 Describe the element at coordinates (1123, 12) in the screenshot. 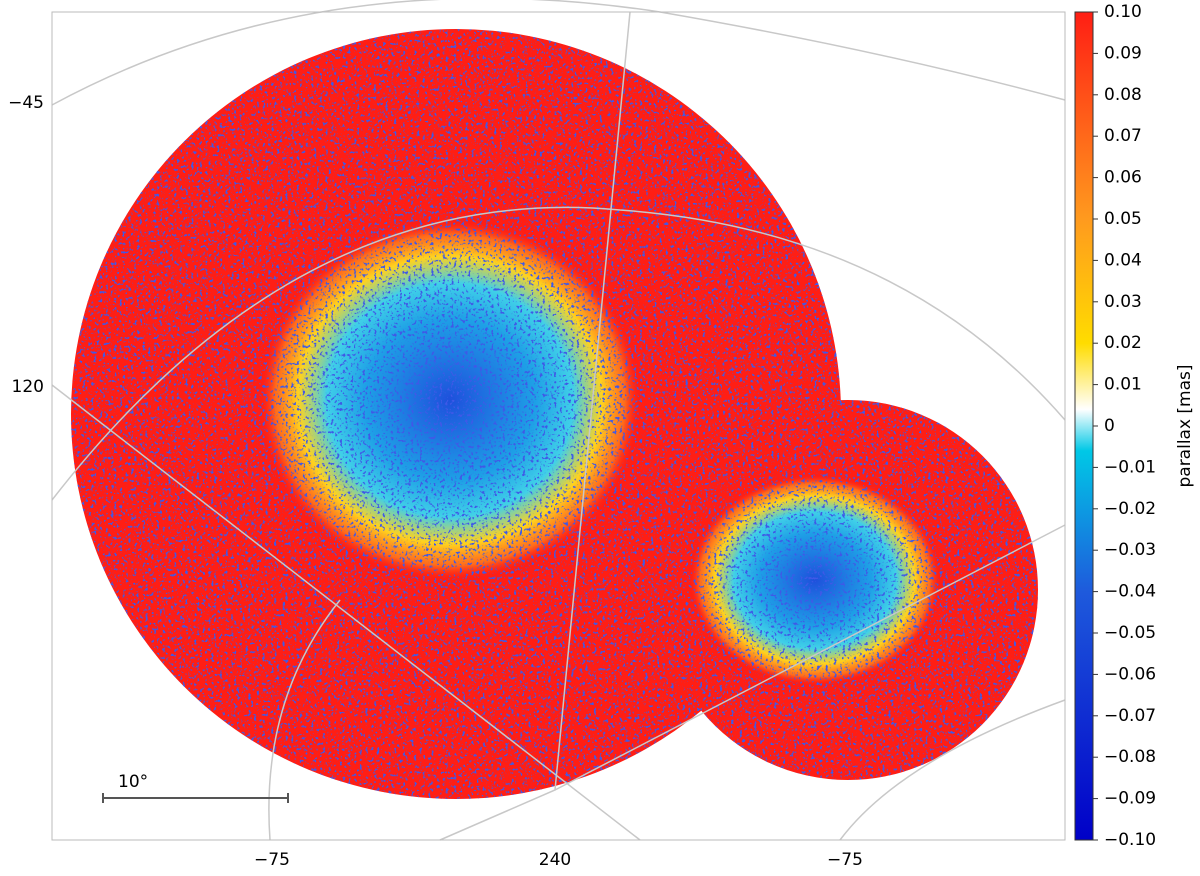

I see `colorbar-tick-label: 0.10` at that location.